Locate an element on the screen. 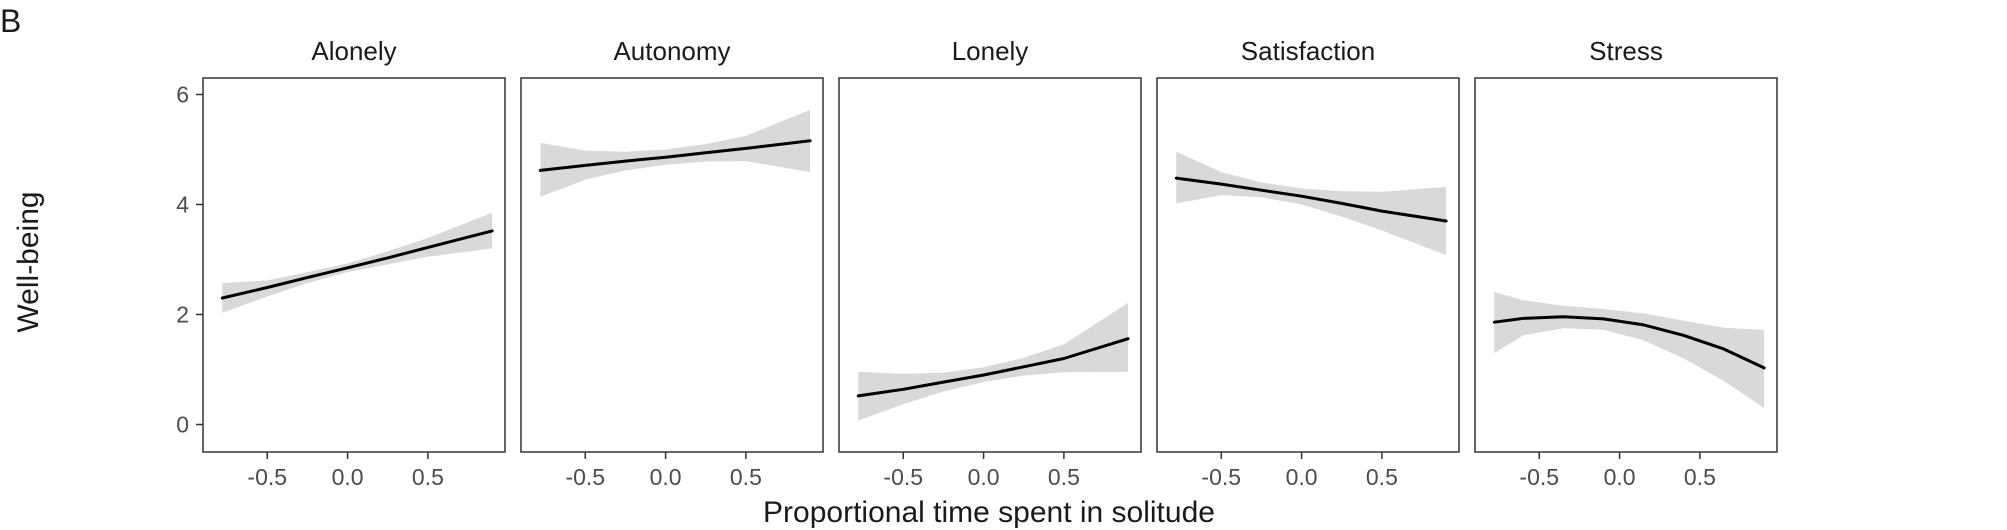  confidence-ribbon-stress is located at coordinates (1629, 349).